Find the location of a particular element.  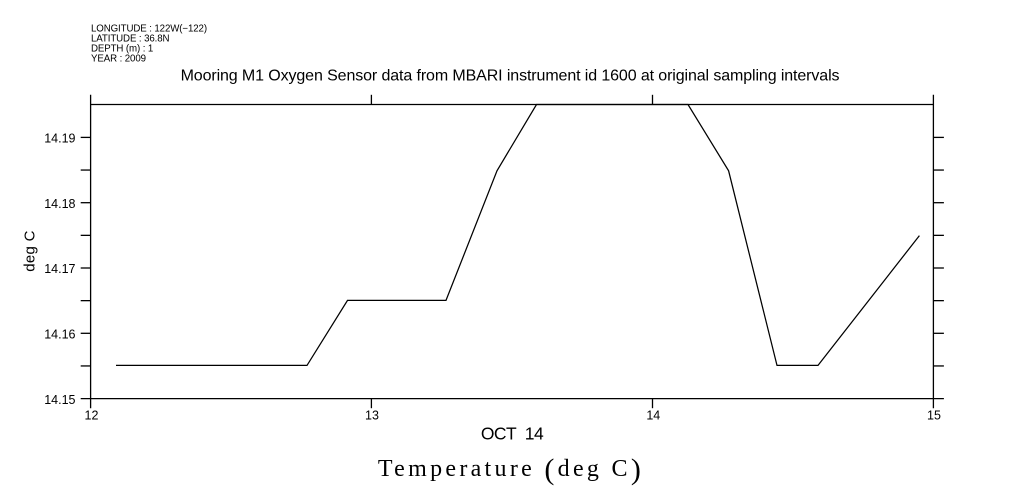

svg-text: 14.18 is located at coordinates (59, 204).